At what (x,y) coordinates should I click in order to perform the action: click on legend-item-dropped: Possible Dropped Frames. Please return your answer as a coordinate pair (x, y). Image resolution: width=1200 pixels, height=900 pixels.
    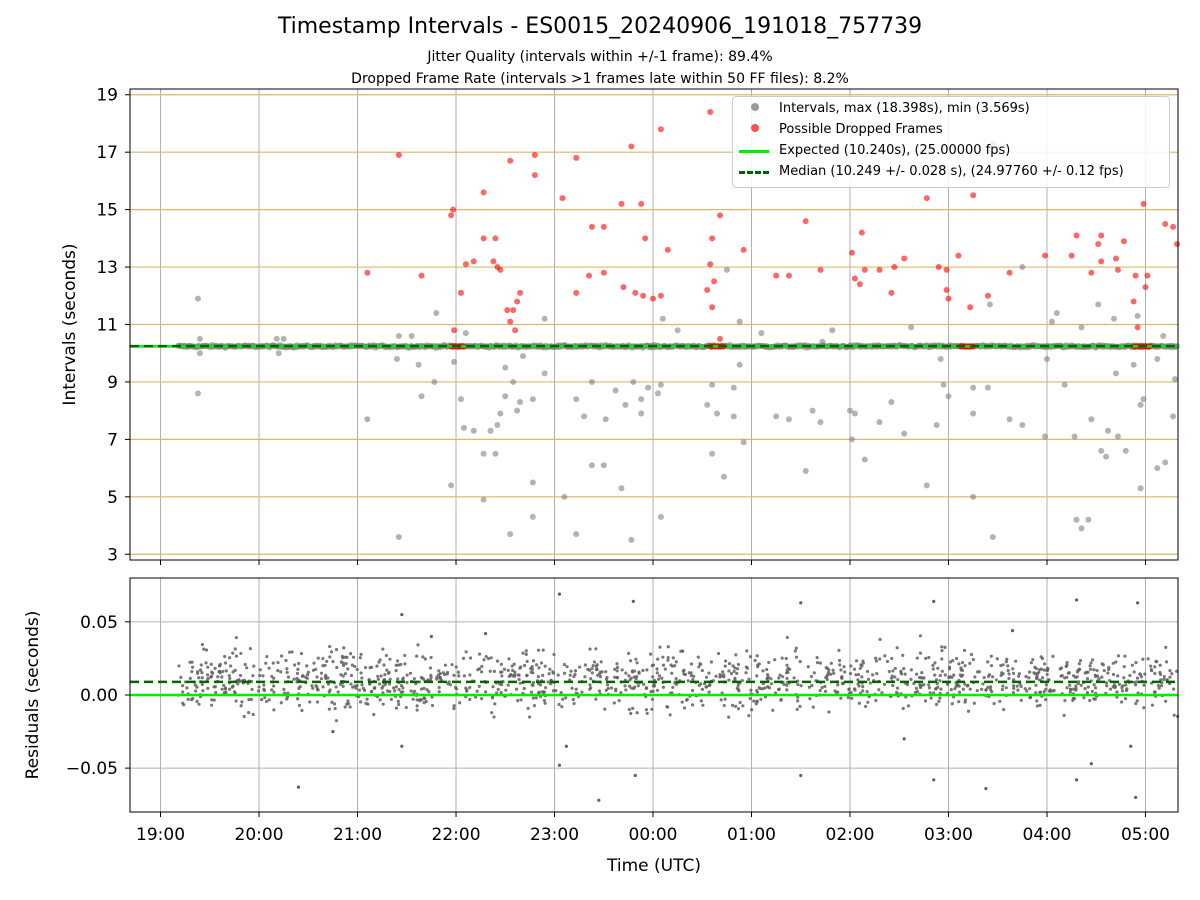
    Looking at the image, I should click on (951, 131).